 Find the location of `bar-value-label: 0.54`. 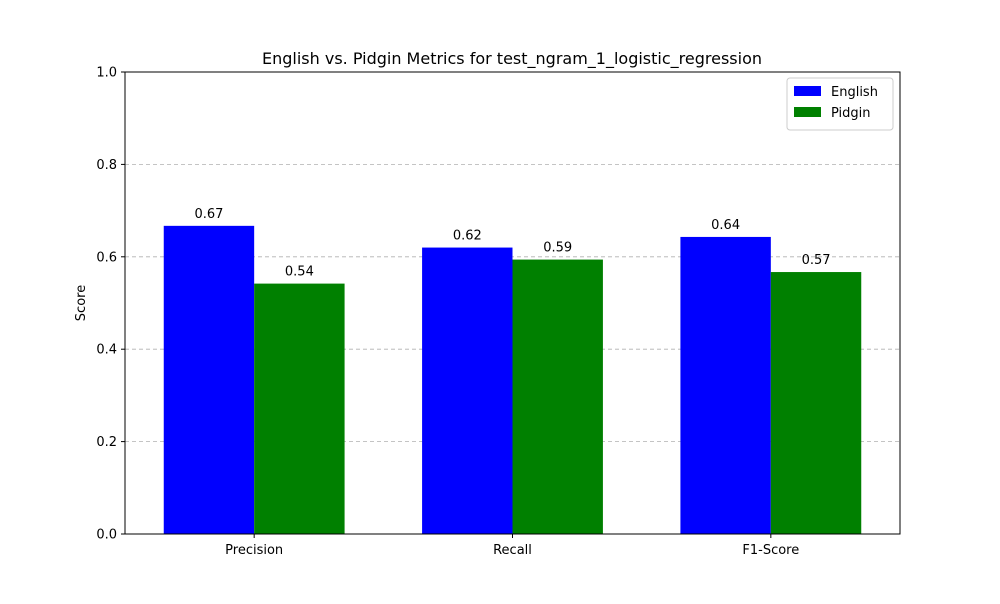

bar-value-label: 0.54 is located at coordinates (299, 272).